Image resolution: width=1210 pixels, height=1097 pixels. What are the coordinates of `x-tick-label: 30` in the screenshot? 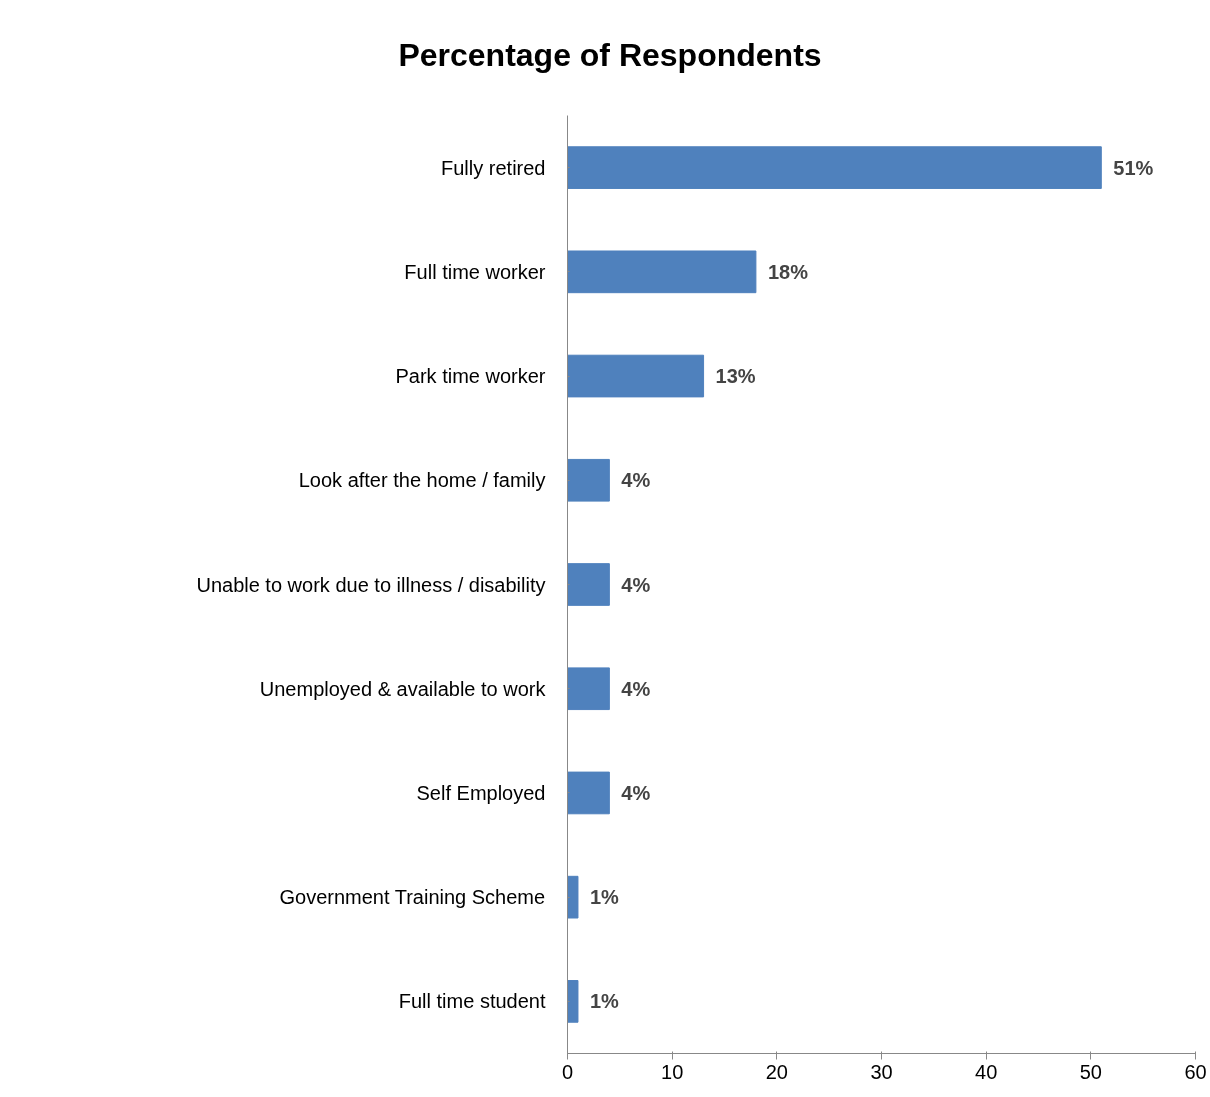 It's located at (881, 1071).